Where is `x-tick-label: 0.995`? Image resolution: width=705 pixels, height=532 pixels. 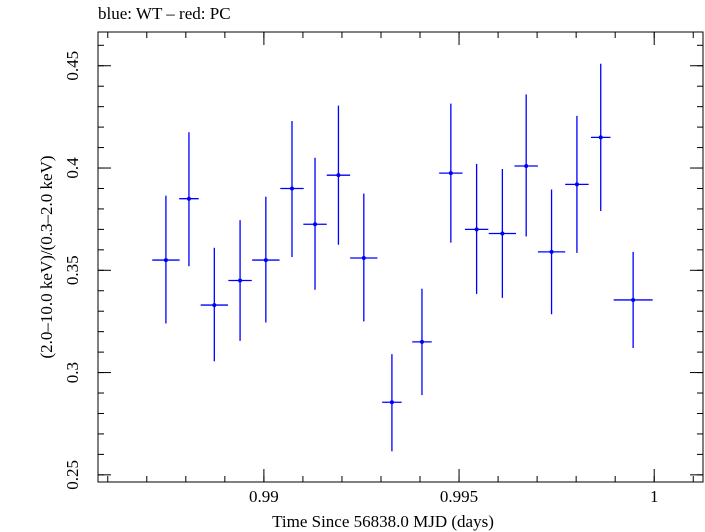
x-tick-label: 0.995 is located at coordinates (459, 496).